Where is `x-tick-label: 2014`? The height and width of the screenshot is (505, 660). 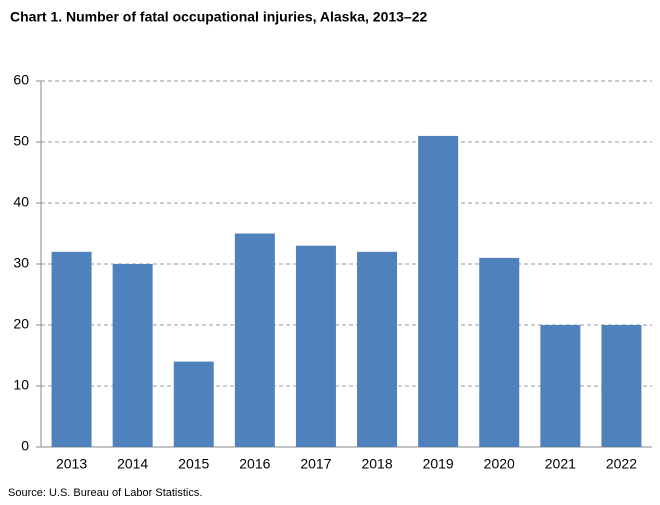 x-tick-label: 2014 is located at coordinates (132, 464).